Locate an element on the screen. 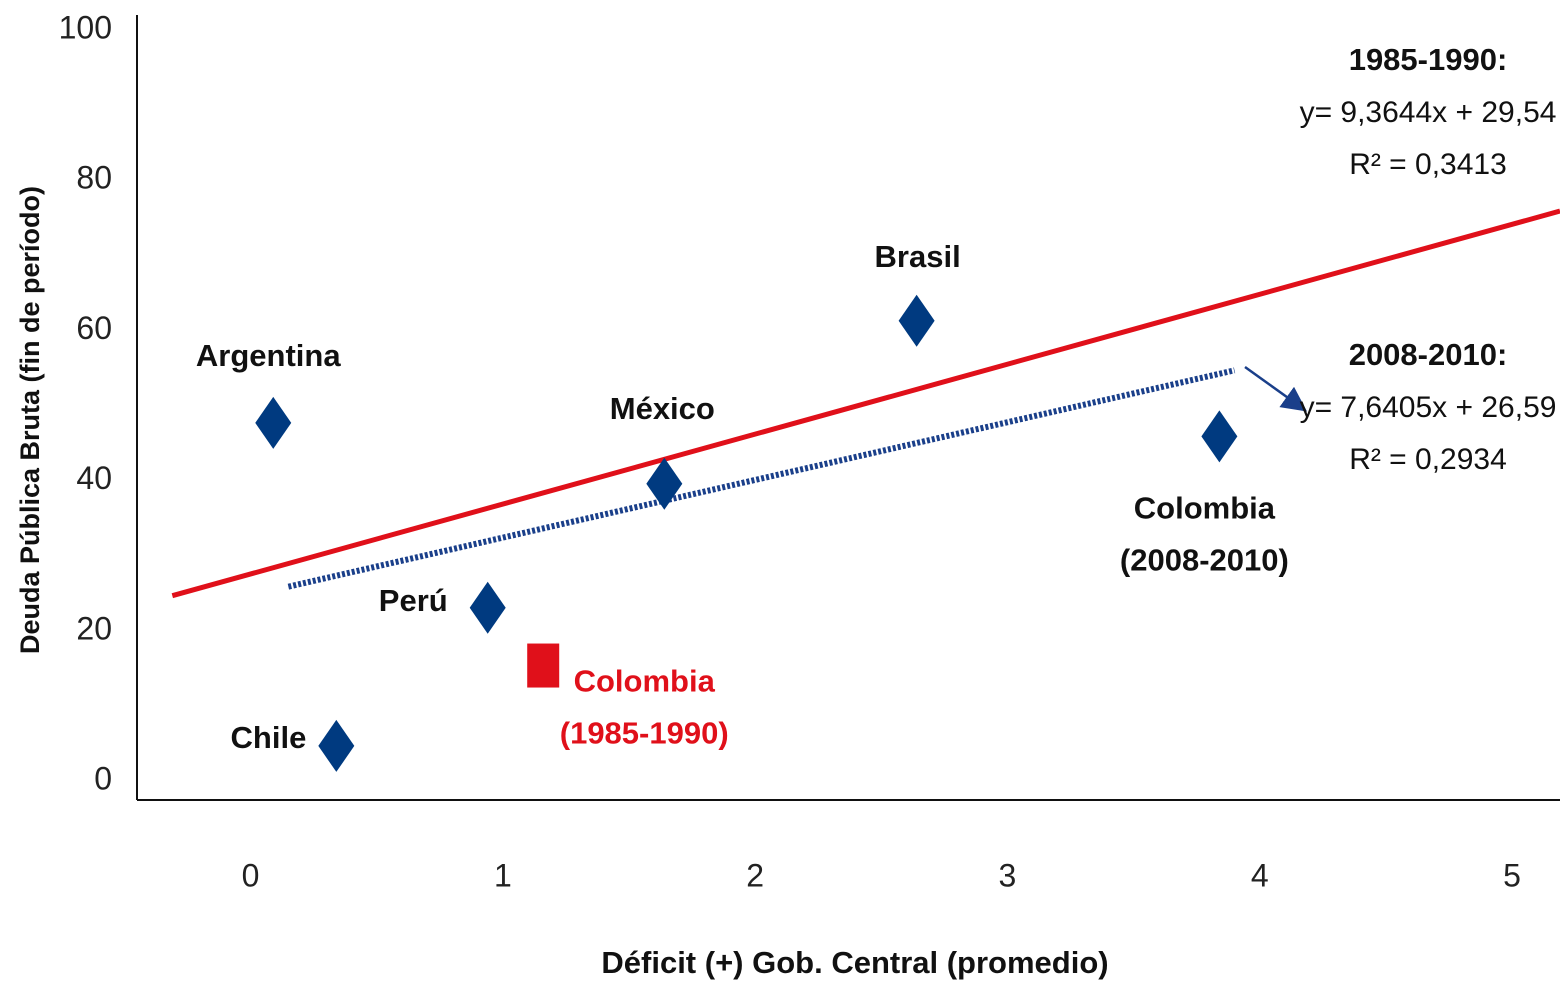 This screenshot has width=1560, height=992. x-tick-label: 3 is located at coordinates (1008, 875).